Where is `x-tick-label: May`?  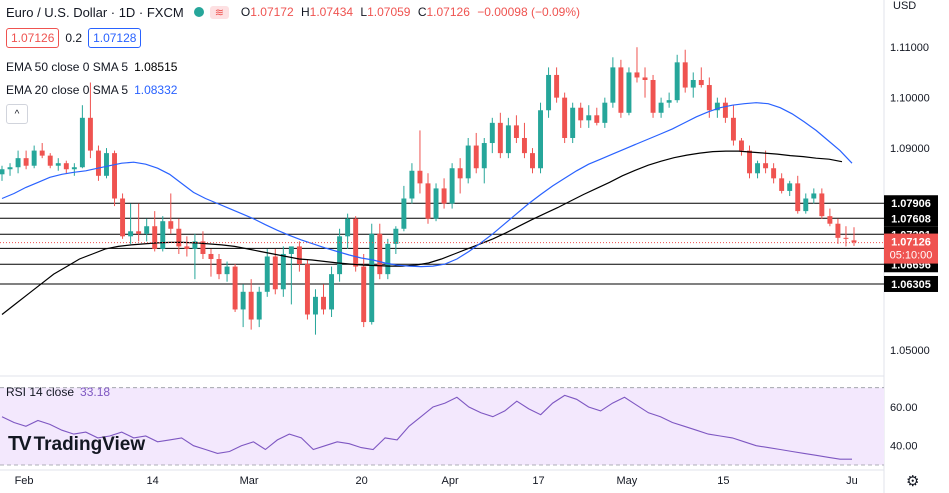 x-tick-label: May is located at coordinates (627, 481).